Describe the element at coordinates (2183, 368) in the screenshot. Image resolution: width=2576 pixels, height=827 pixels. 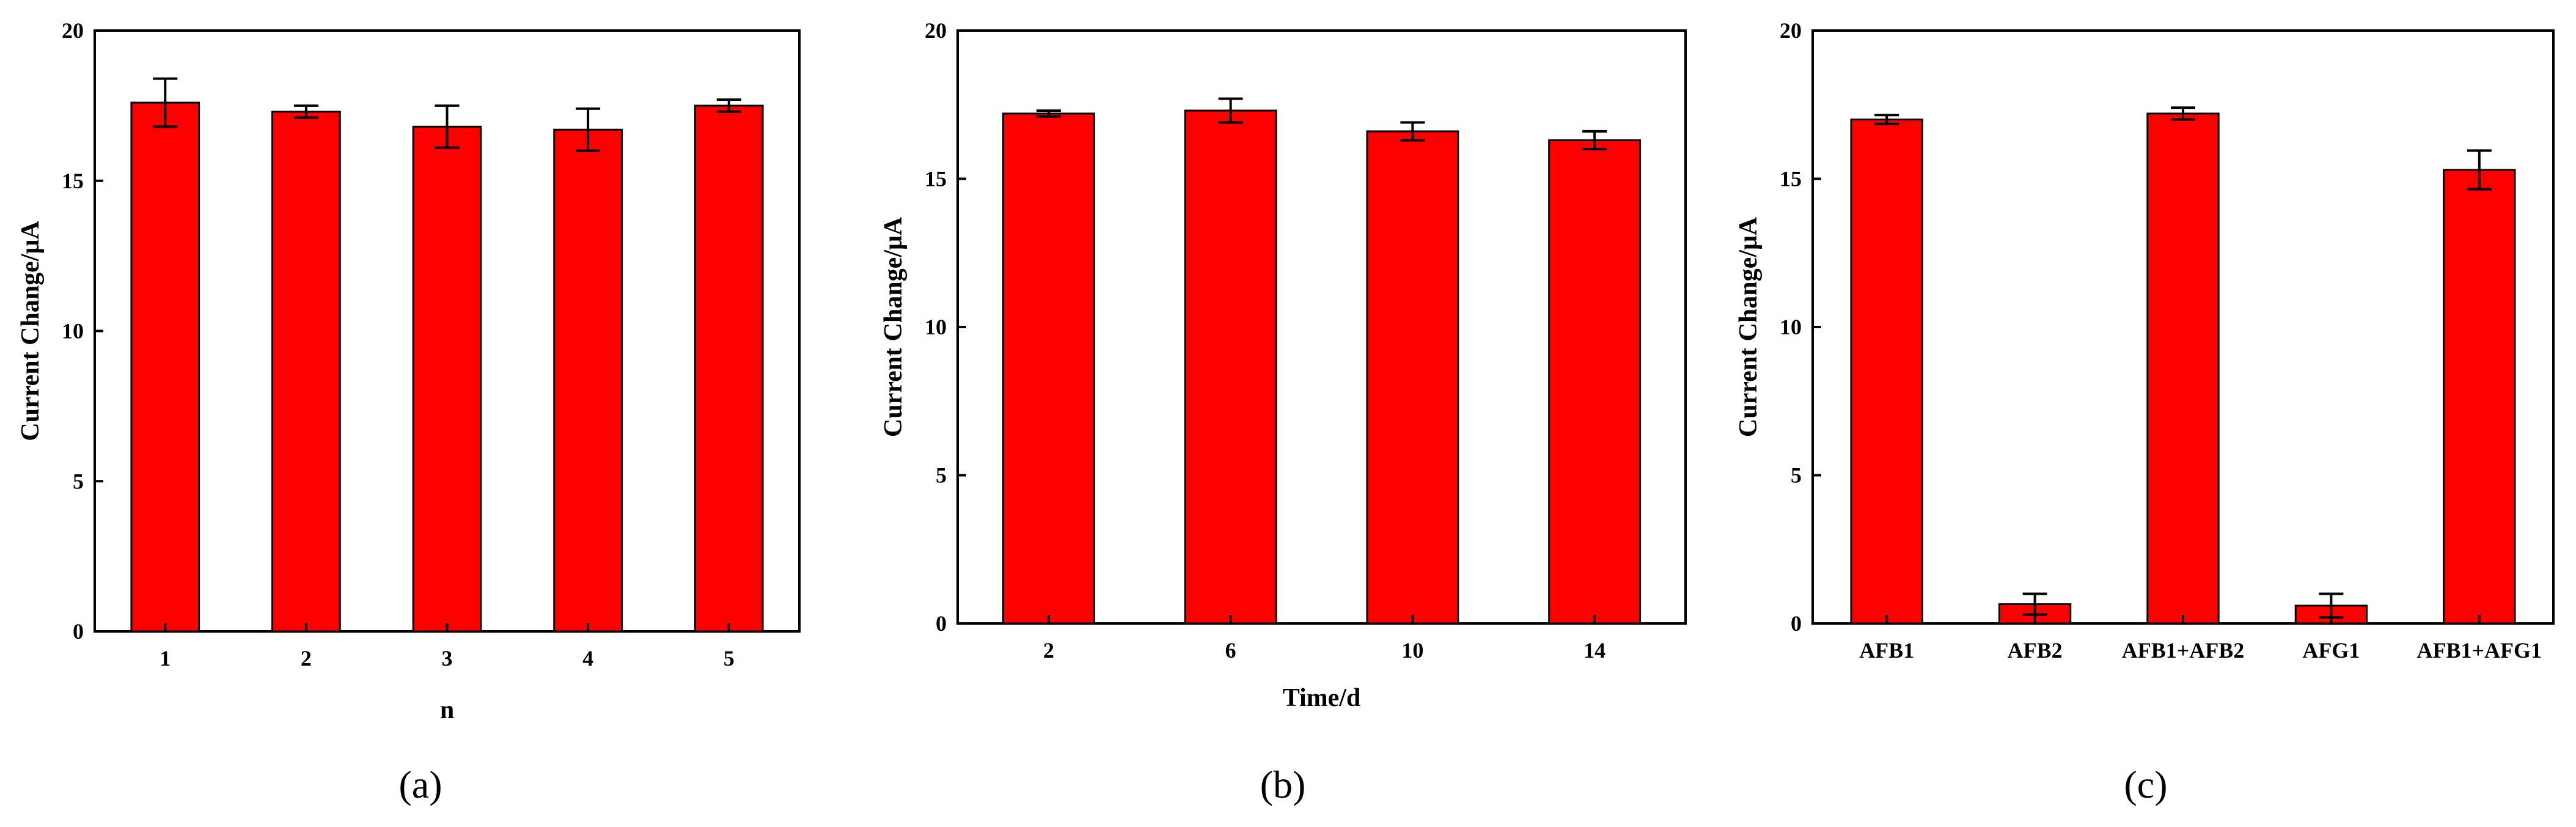
I see `bar-AFB1+AFB2` at that location.